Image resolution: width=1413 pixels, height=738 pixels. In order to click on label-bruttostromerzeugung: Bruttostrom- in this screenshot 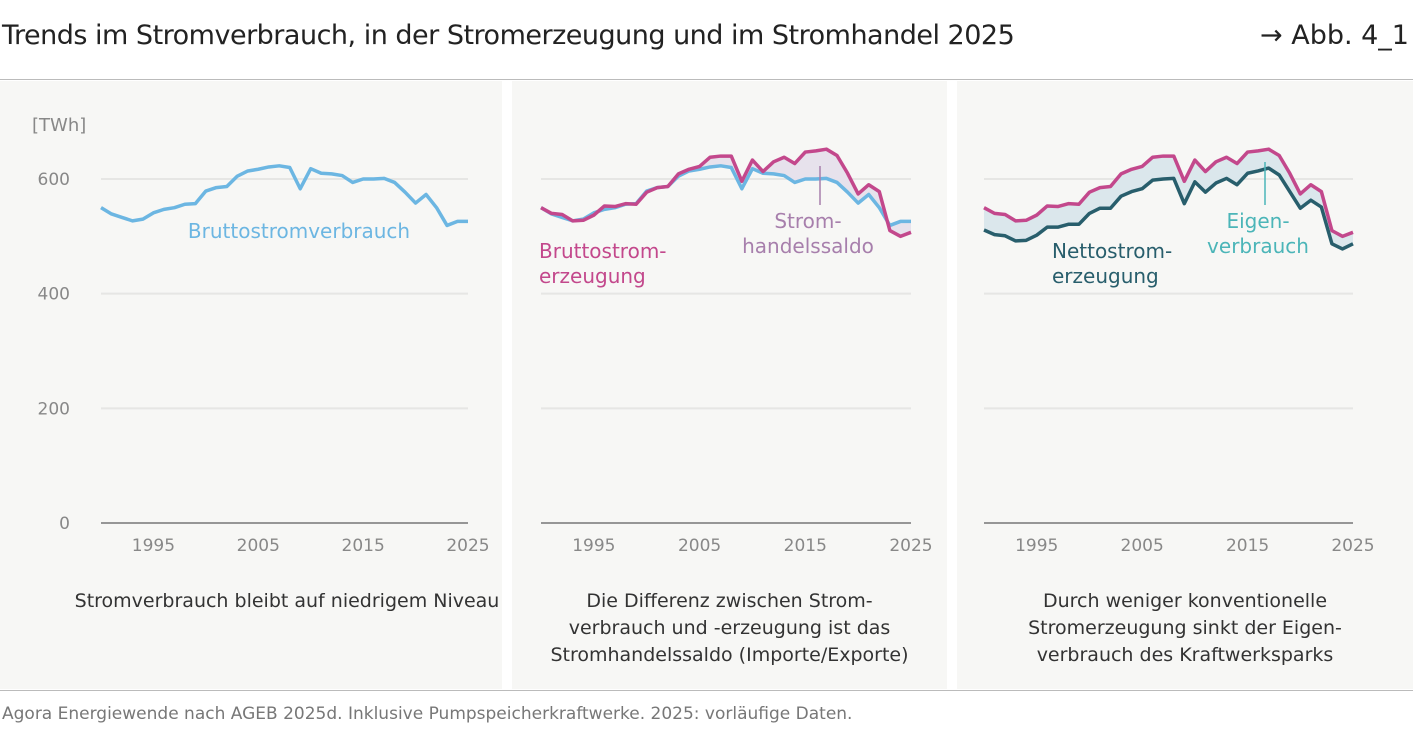, I will do `click(603, 251)`.